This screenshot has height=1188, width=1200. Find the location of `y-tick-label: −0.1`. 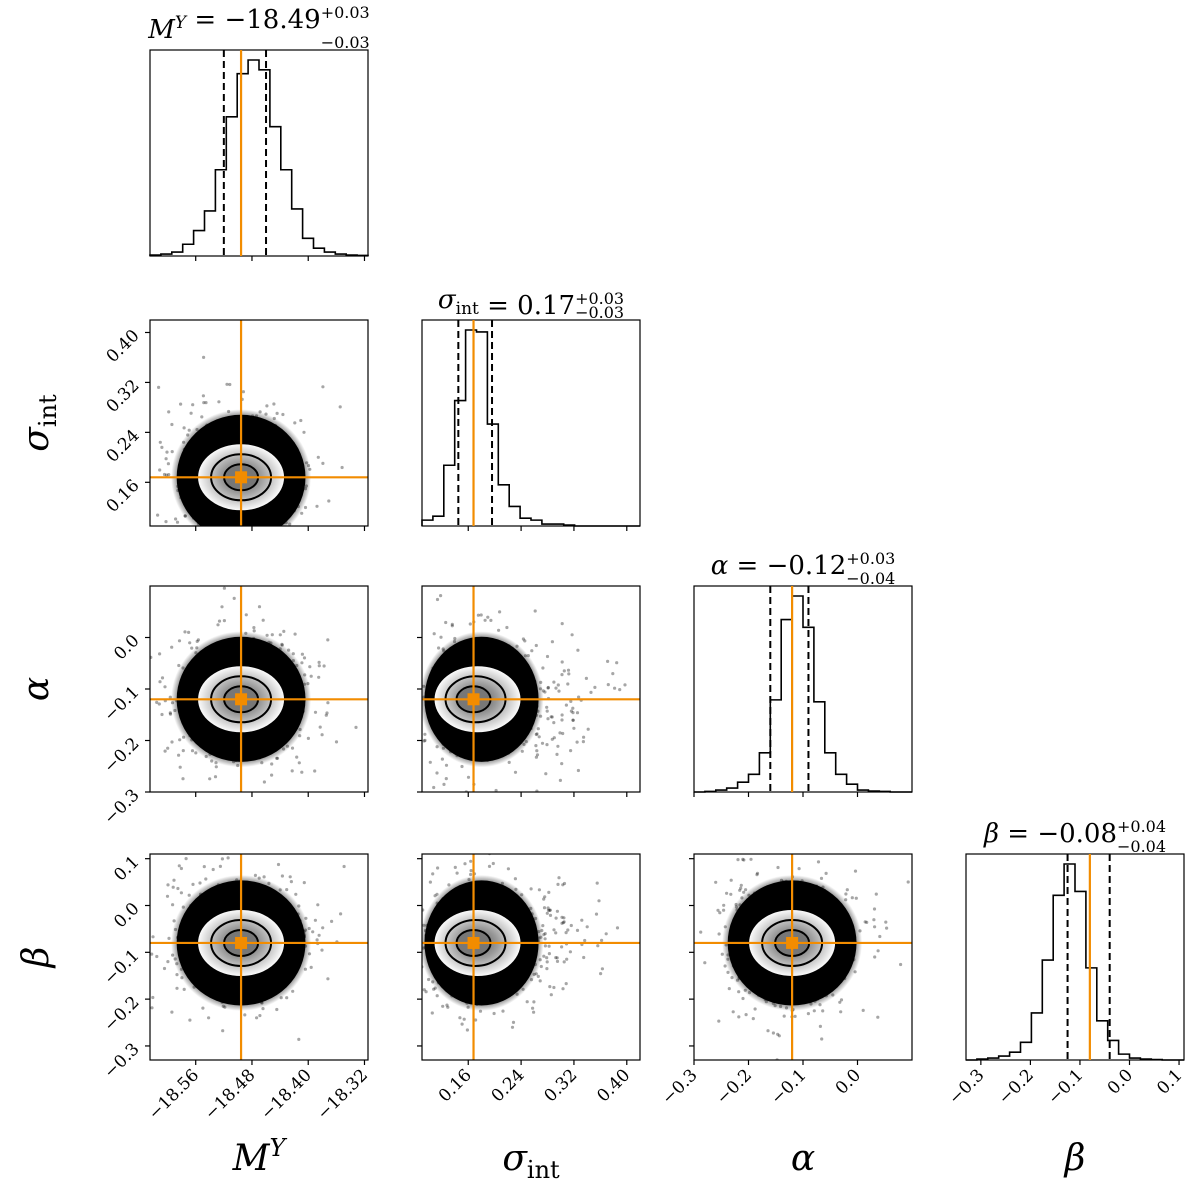

y-tick-label: −0.1 is located at coordinates (121, 967).